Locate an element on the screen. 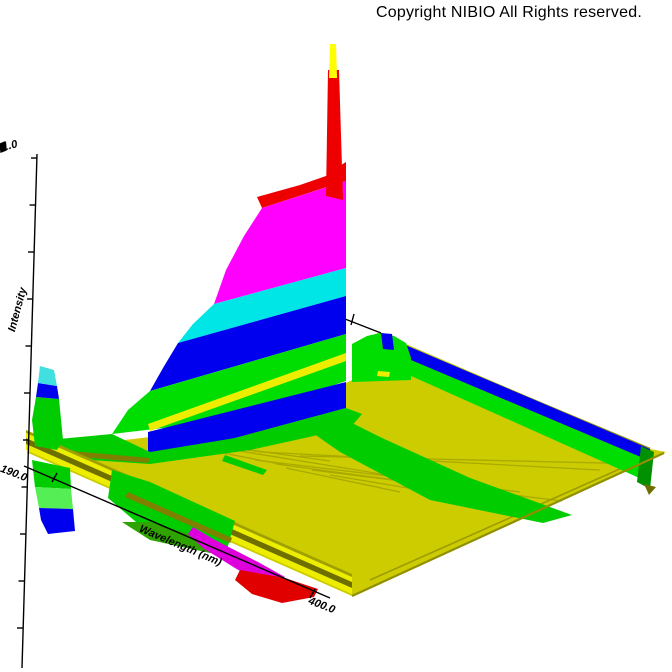 The image size is (672, 672). clipped-tick-glyph is located at coordinates (3, 147).